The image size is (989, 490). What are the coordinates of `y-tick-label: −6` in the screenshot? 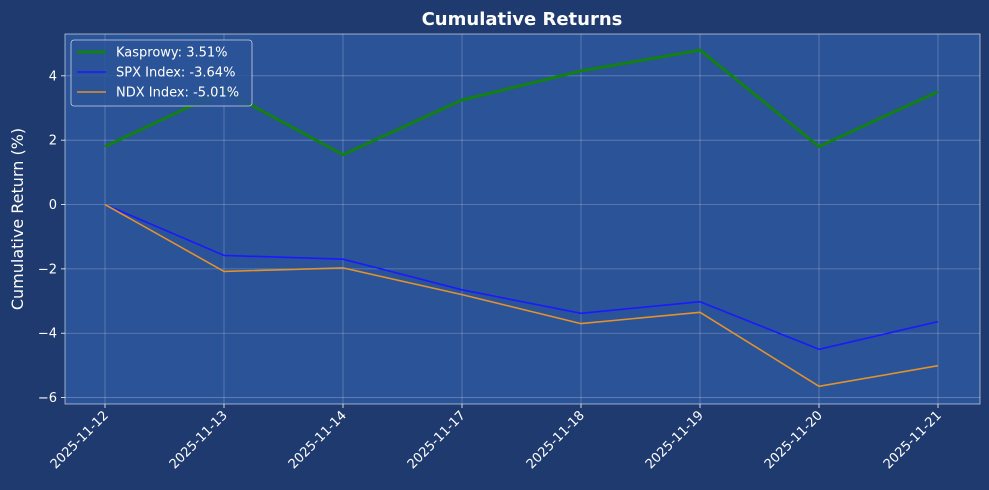 It's located at (47, 398).